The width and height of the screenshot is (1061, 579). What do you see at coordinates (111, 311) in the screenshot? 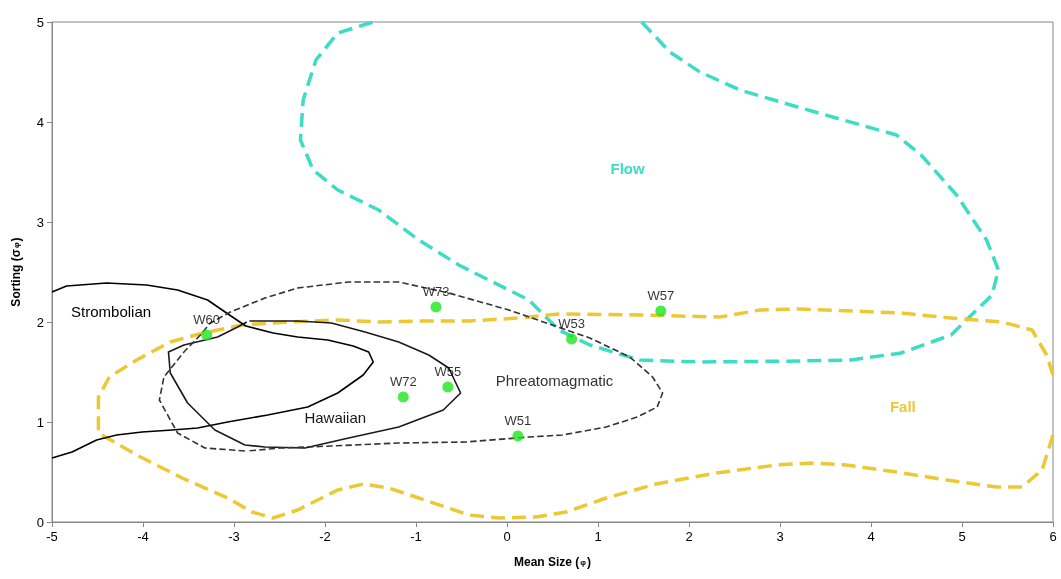
I see `series-label: Strombolian` at bounding box center [111, 311].